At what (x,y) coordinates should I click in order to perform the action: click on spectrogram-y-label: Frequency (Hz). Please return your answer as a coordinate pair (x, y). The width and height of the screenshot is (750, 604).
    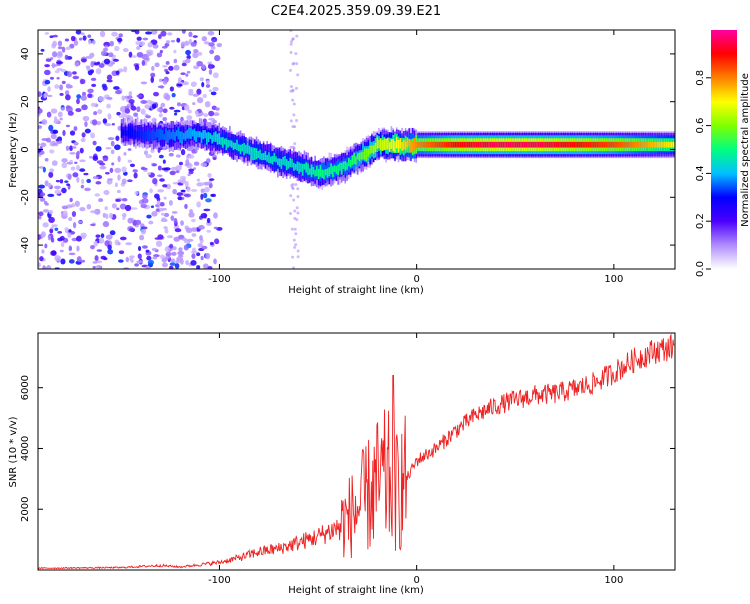
    Looking at the image, I should click on (13, 150).